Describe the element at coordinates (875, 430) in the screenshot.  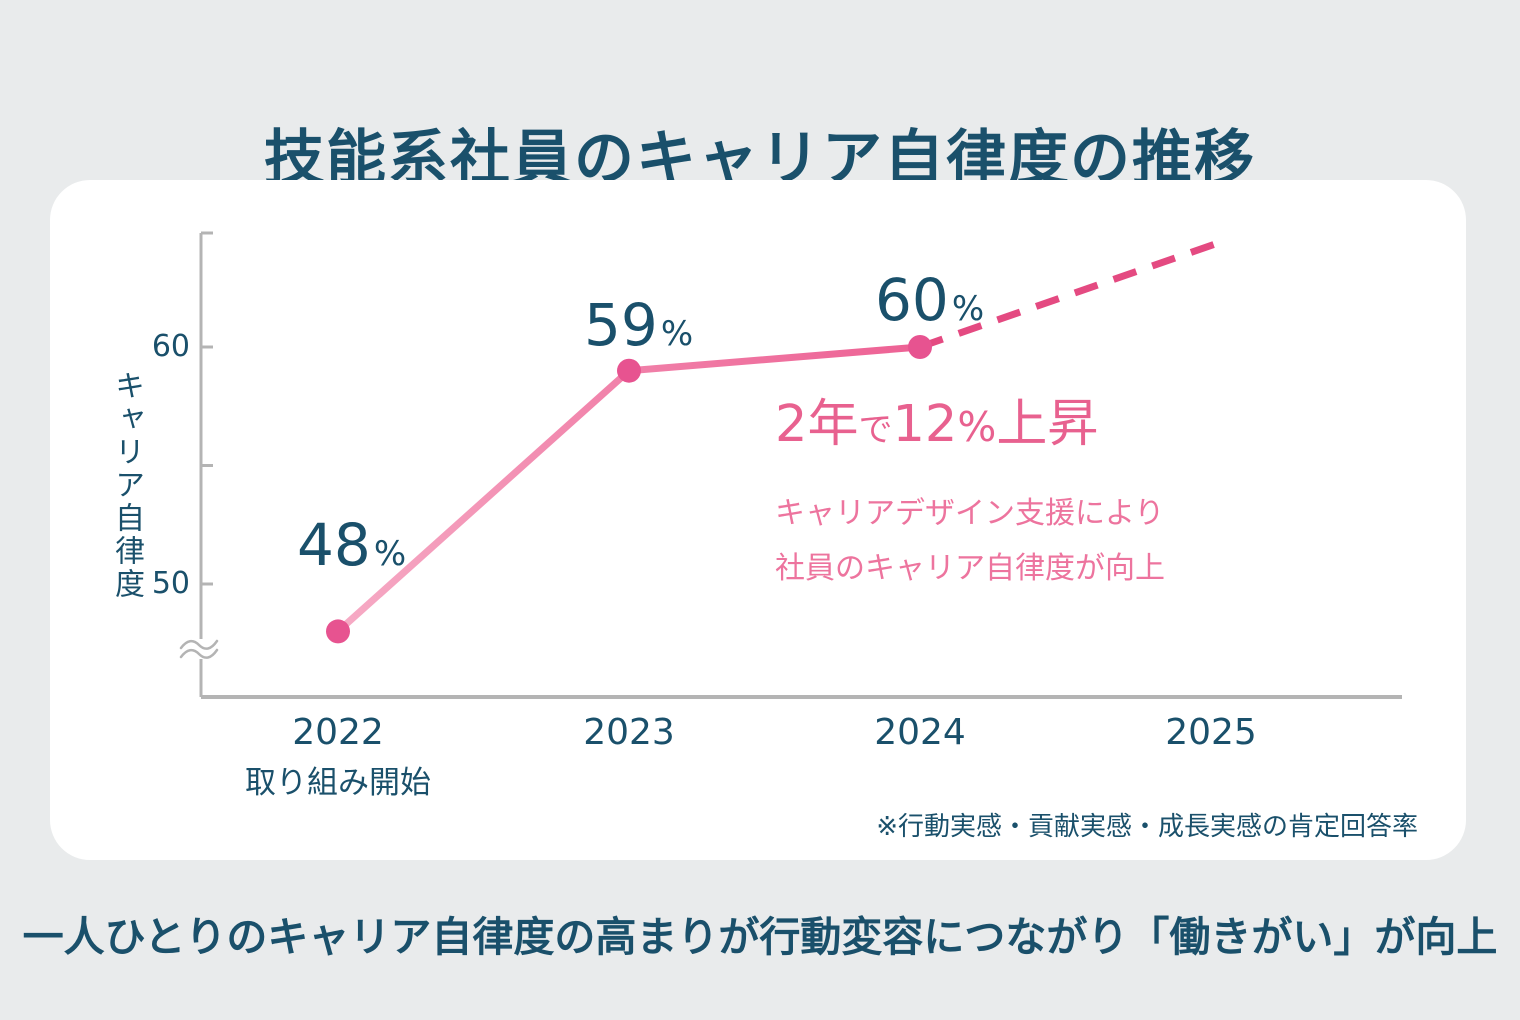
I see `annotation-heading-part: で` at that location.